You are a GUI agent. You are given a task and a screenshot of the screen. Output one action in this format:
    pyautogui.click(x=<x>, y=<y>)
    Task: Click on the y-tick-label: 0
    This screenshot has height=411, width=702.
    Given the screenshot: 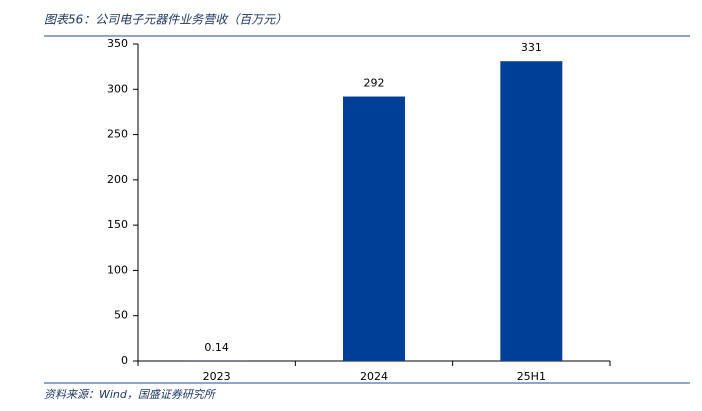 What is the action you would take?
    pyautogui.click(x=124, y=360)
    